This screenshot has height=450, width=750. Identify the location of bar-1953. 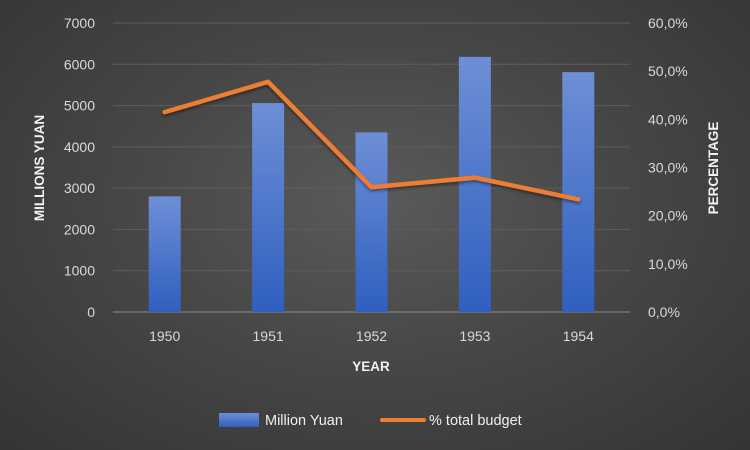
(474, 184).